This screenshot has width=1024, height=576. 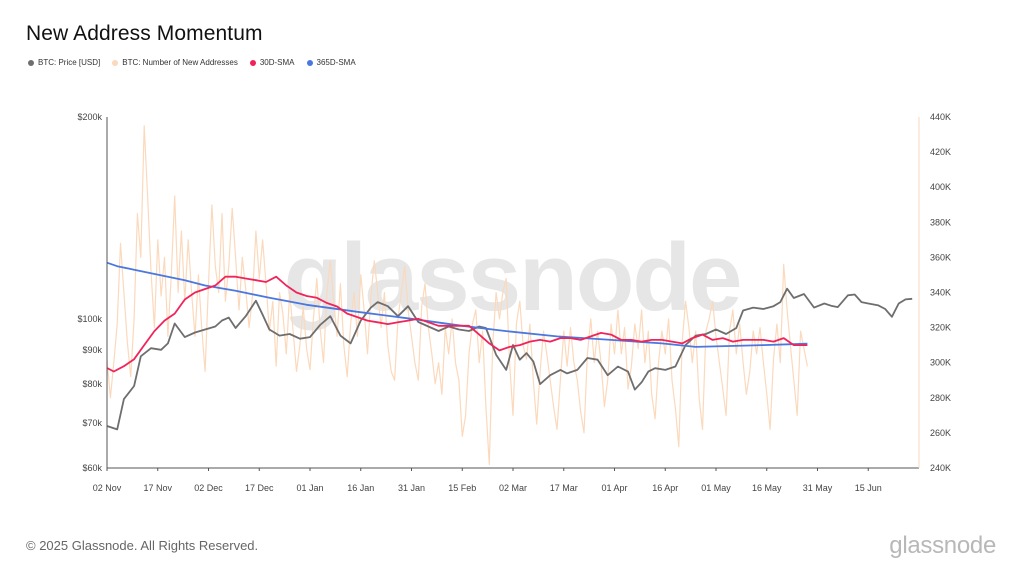 What do you see at coordinates (92, 468) in the screenshot?
I see `y-left-tick-label: $60k` at bounding box center [92, 468].